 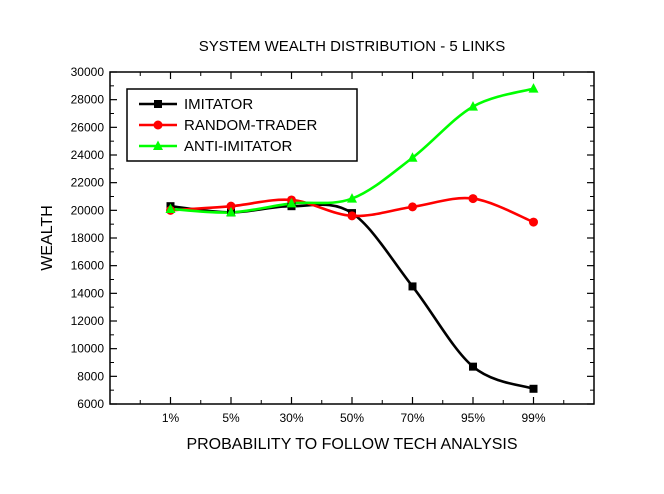 What do you see at coordinates (88, 349) in the screenshot?
I see `y-tick-label: 10000` at bounding box center [88, 349].